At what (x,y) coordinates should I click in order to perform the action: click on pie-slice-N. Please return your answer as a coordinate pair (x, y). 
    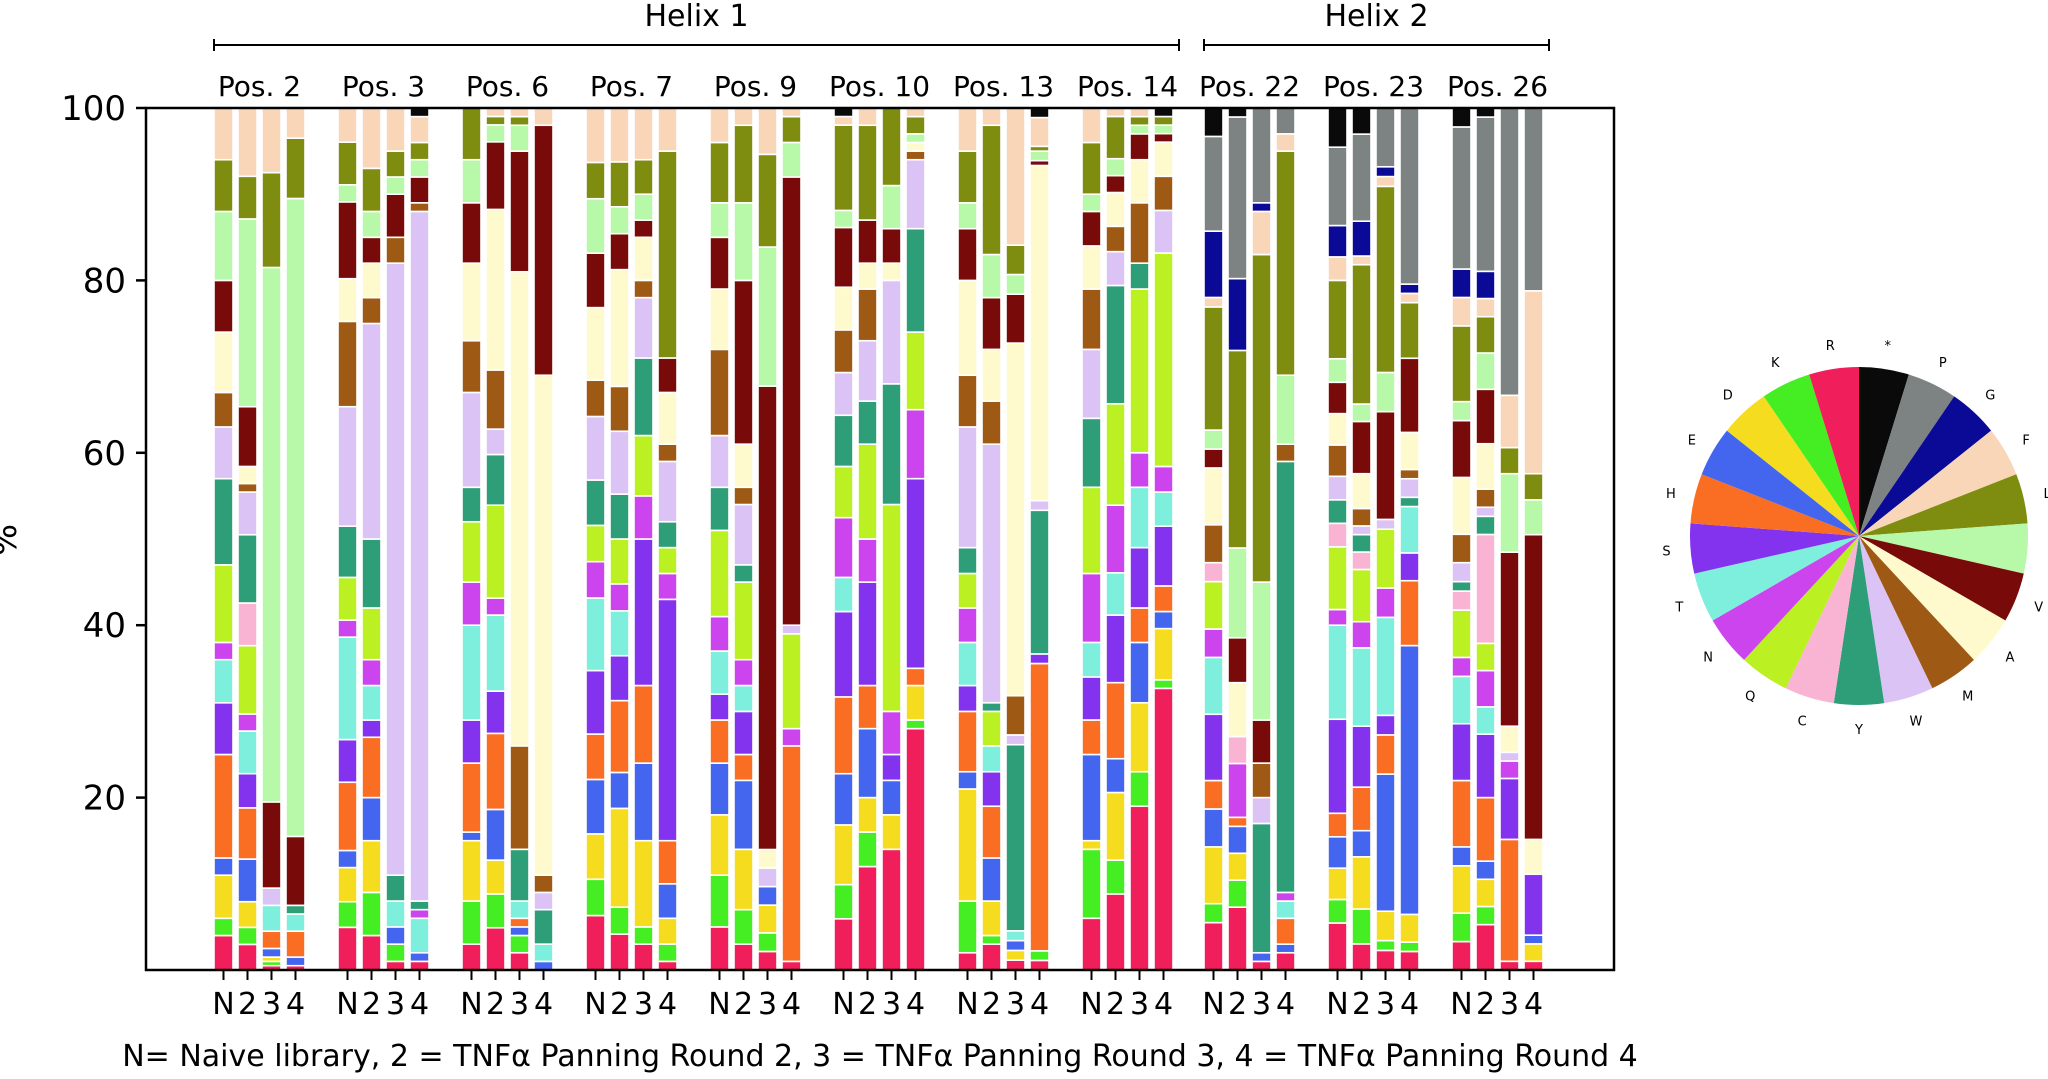
    Looking at the image, I should click on (1785, 598).